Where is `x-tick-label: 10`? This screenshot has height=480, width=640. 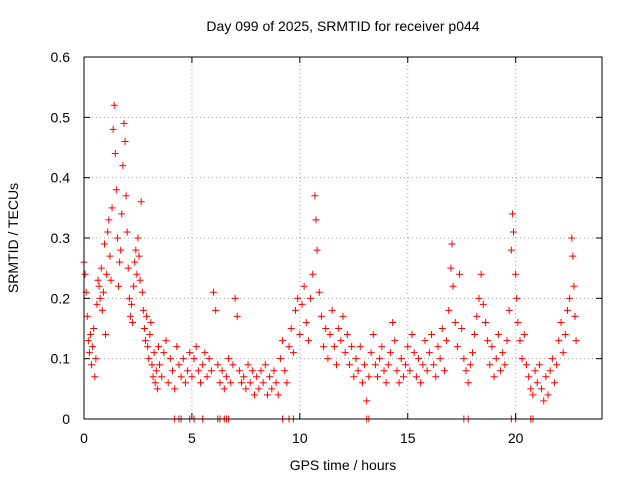
x-tick-label: 10 is located at coordinates (300, 438).